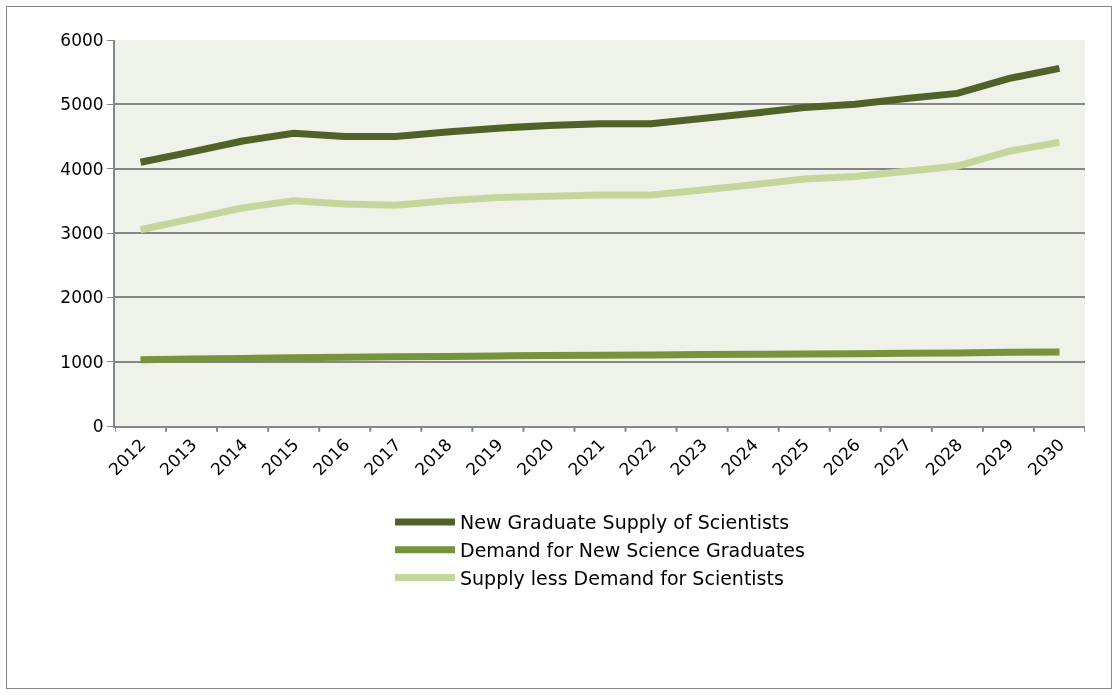 This screenshot has height=697, width=1120. Describe the element at coordinates (82, 168) in the screenshot. I see `y-tick-label: 4000` at that location.